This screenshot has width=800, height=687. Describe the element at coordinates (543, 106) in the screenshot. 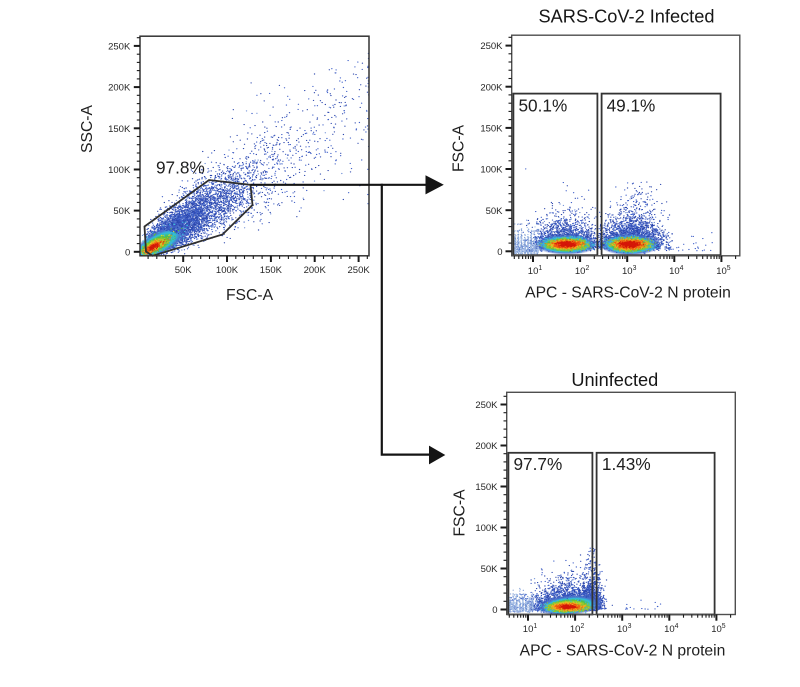

I see `svg-text: 50.1%` at that location.